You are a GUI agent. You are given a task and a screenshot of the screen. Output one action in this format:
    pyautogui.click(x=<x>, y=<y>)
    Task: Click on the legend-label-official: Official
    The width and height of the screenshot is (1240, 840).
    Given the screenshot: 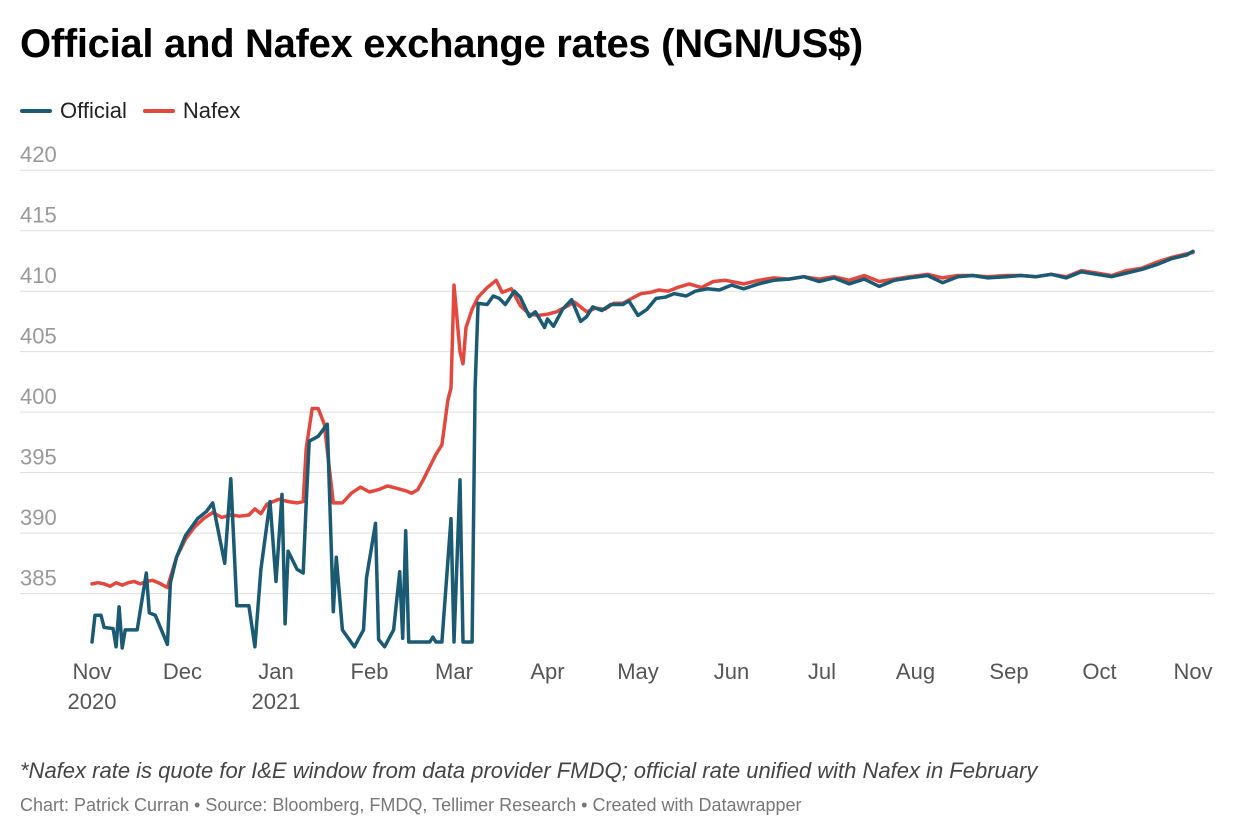 What is the action you would take?
    pyautogui.click(x=93, y=110)
    